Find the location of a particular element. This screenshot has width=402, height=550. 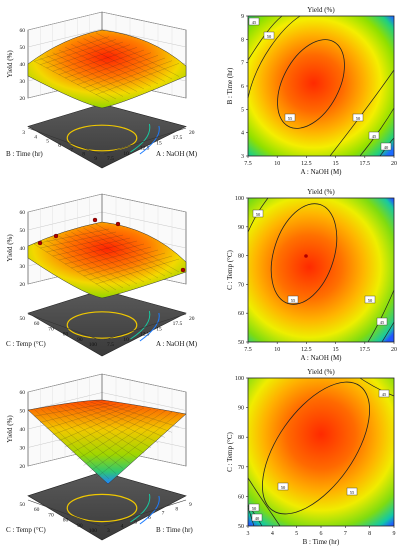

response-surface is located at coordinates (107, 260).